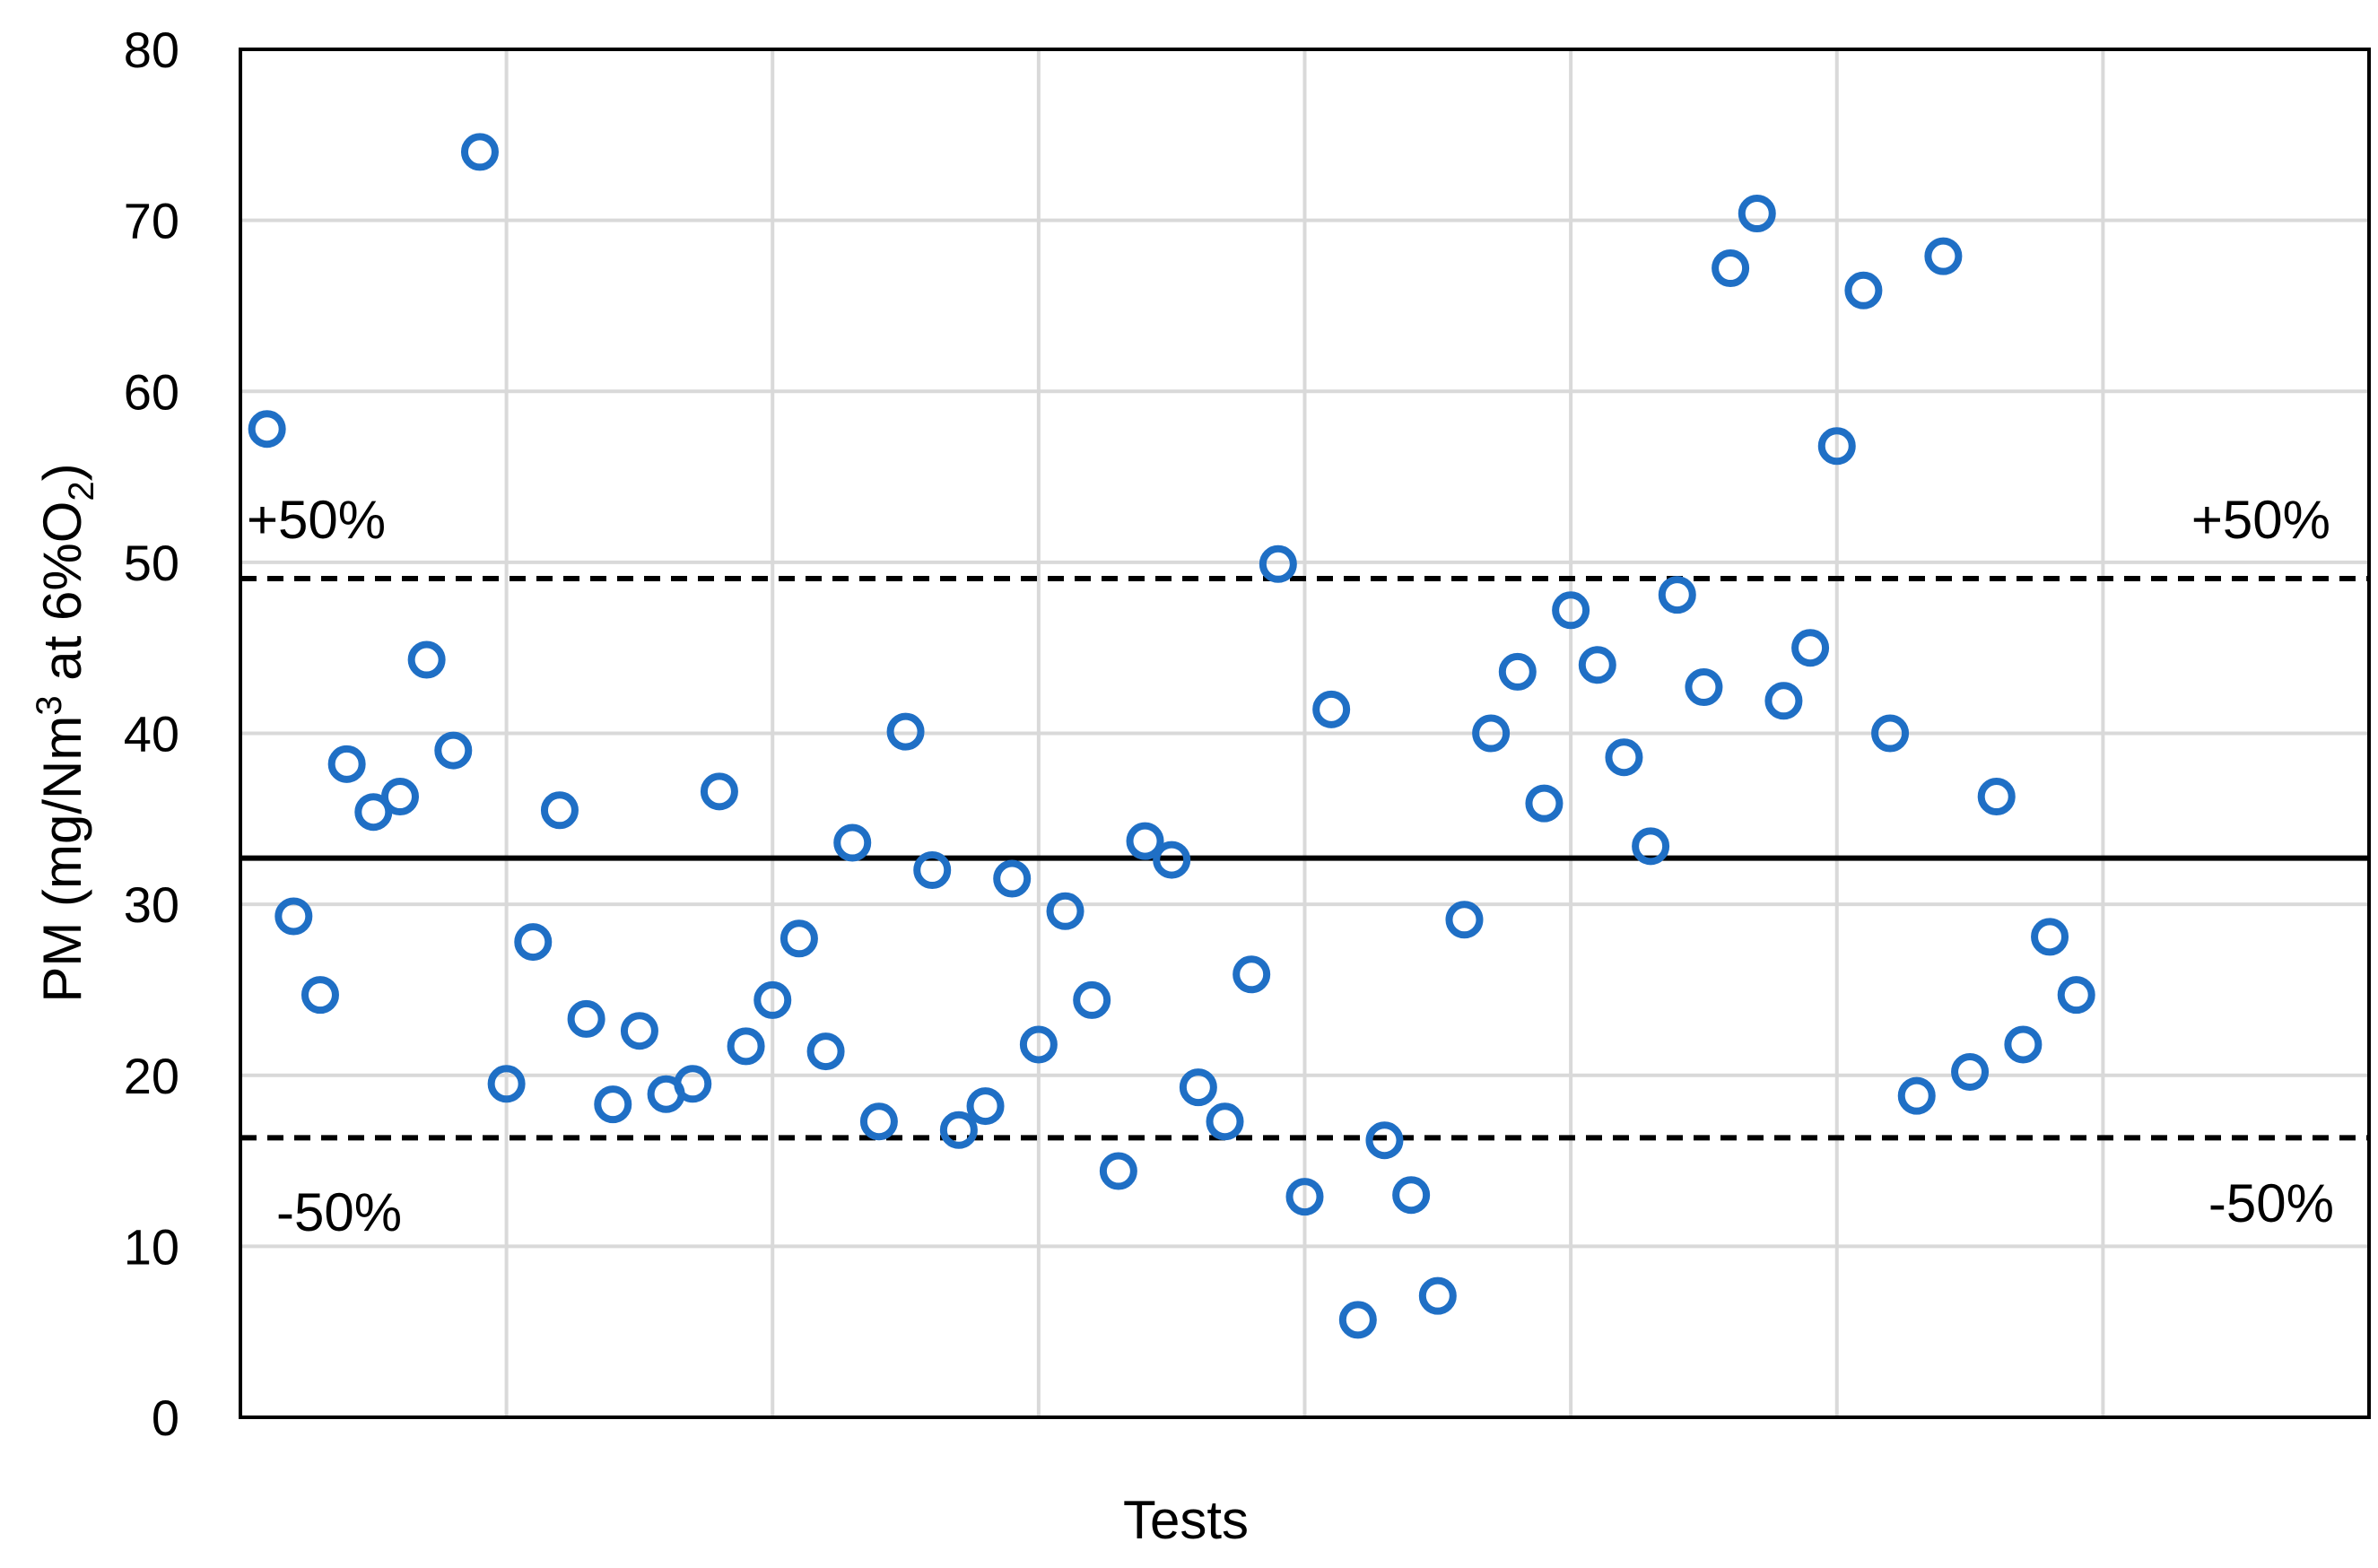  I want to click on y-tick-label: 10, so click(151, 1246).